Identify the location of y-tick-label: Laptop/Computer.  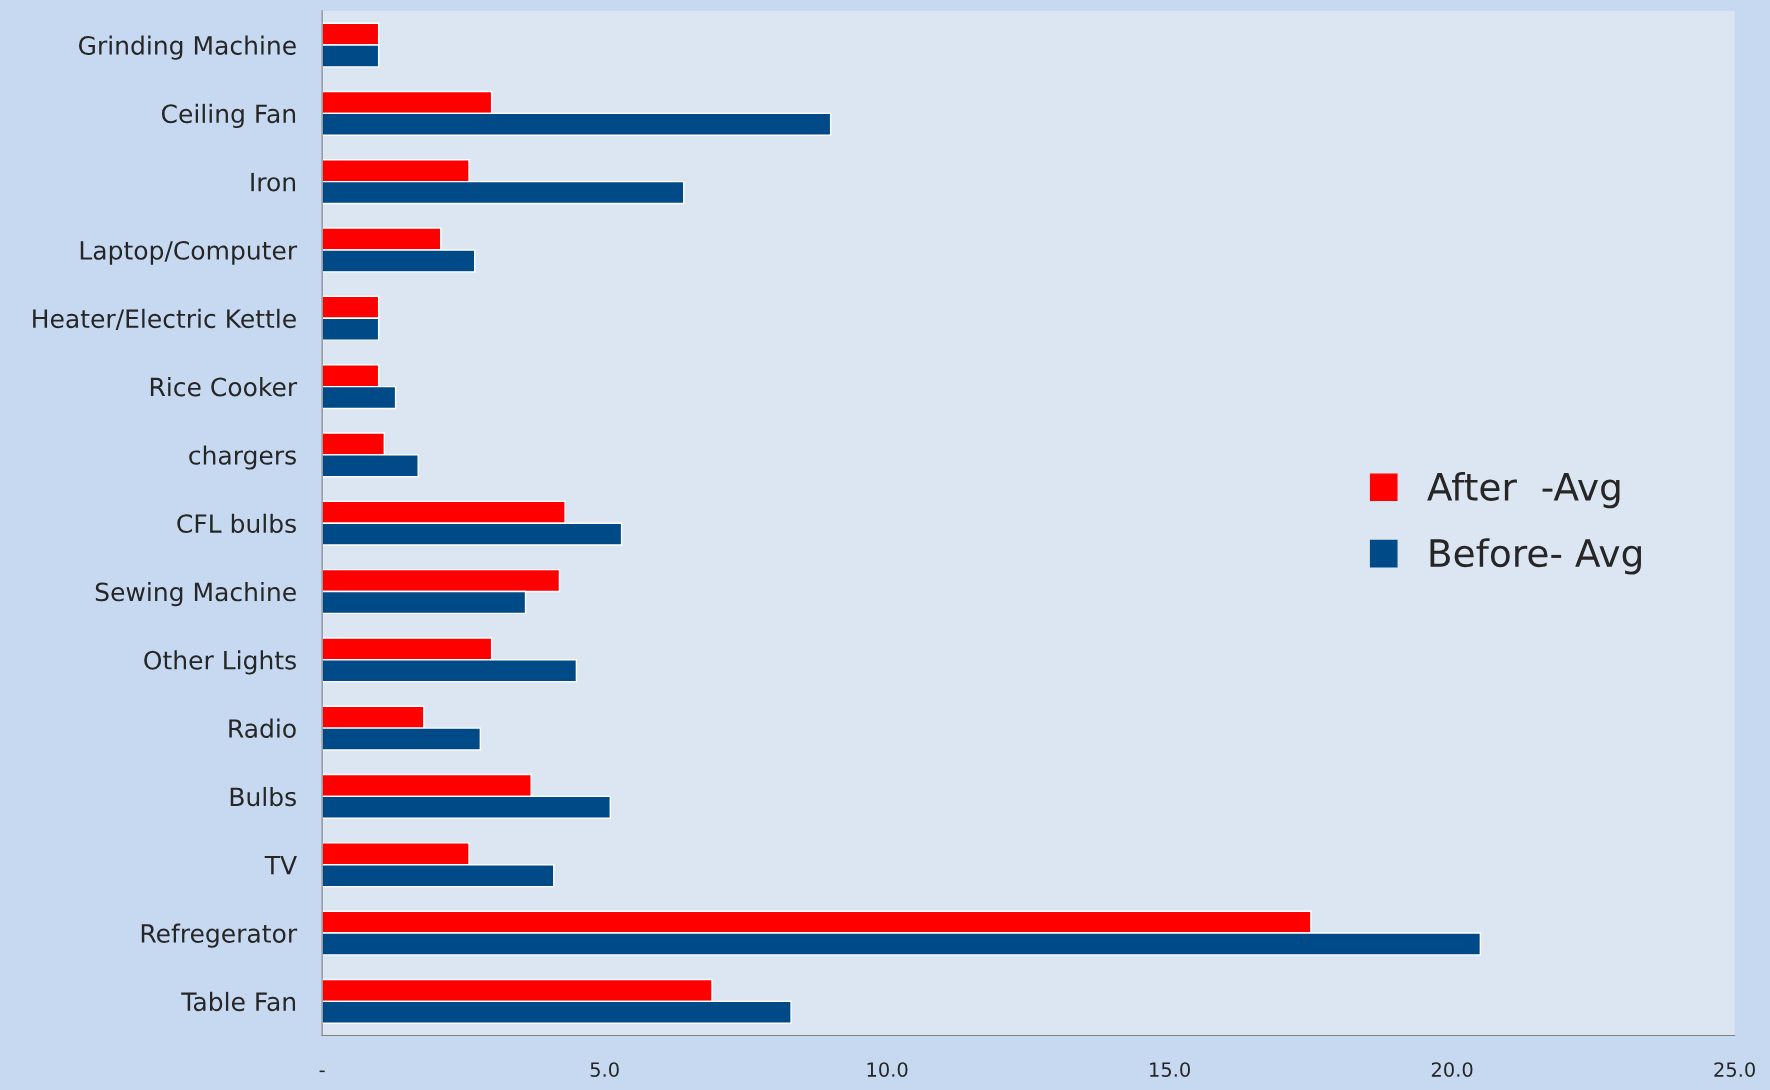
(189, 252).